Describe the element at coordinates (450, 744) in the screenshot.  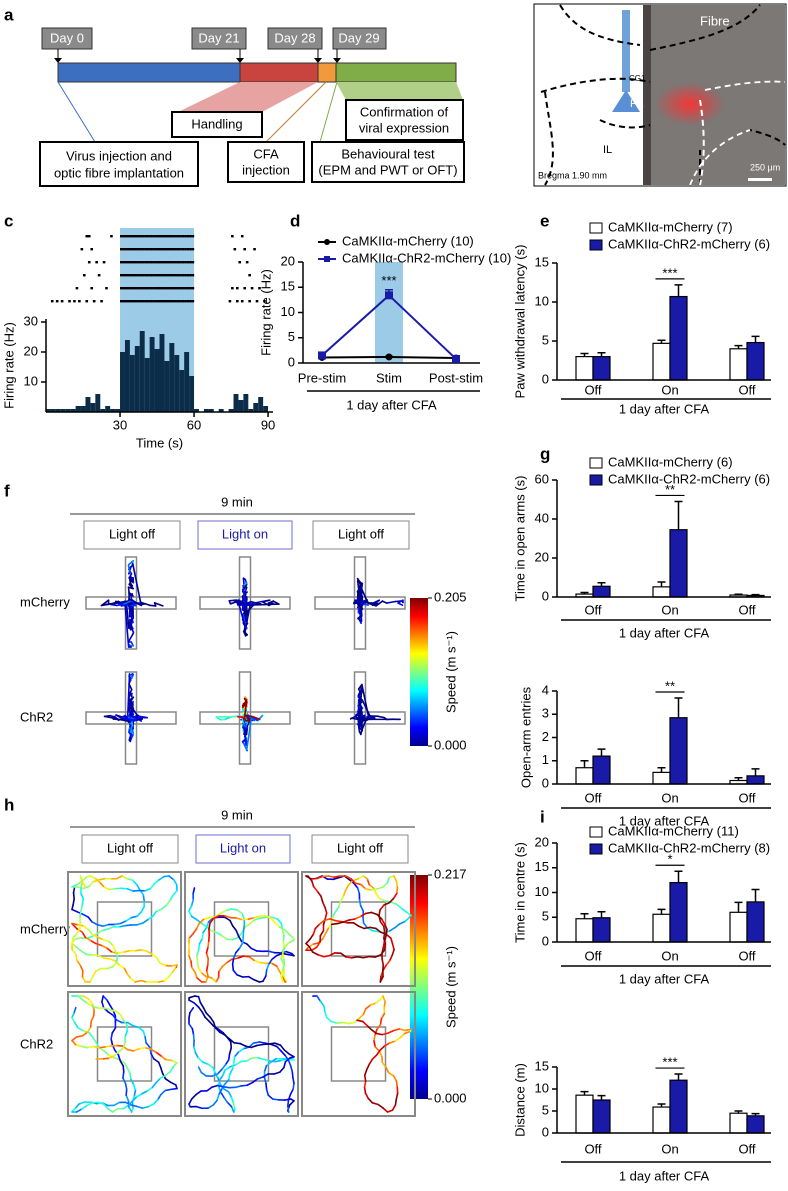
I see `colorbar-tick-label: 0.000` at that location.